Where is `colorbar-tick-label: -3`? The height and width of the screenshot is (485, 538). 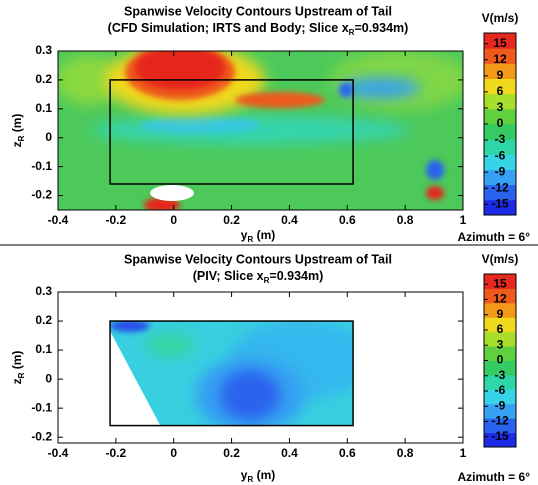
colorbar-tick-label: -3 is located at coordinates (500, 139).